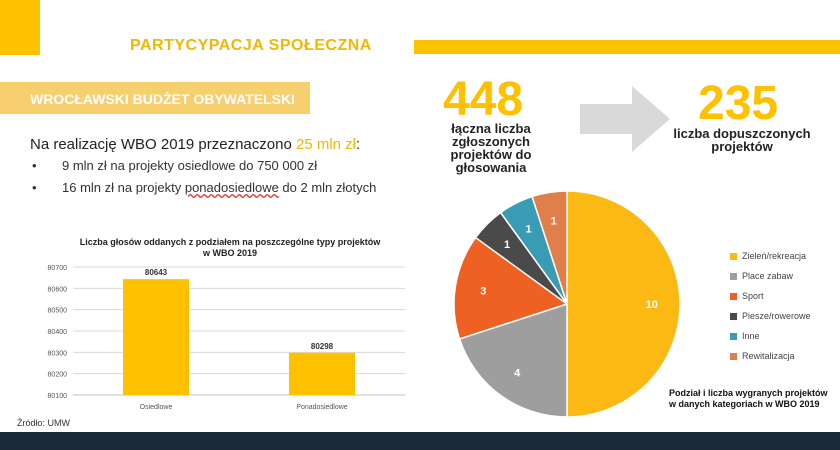 The image size is (840, 450). I want to click on accepted-label: liczba dopuszczonych projektów, so click(742, 140).